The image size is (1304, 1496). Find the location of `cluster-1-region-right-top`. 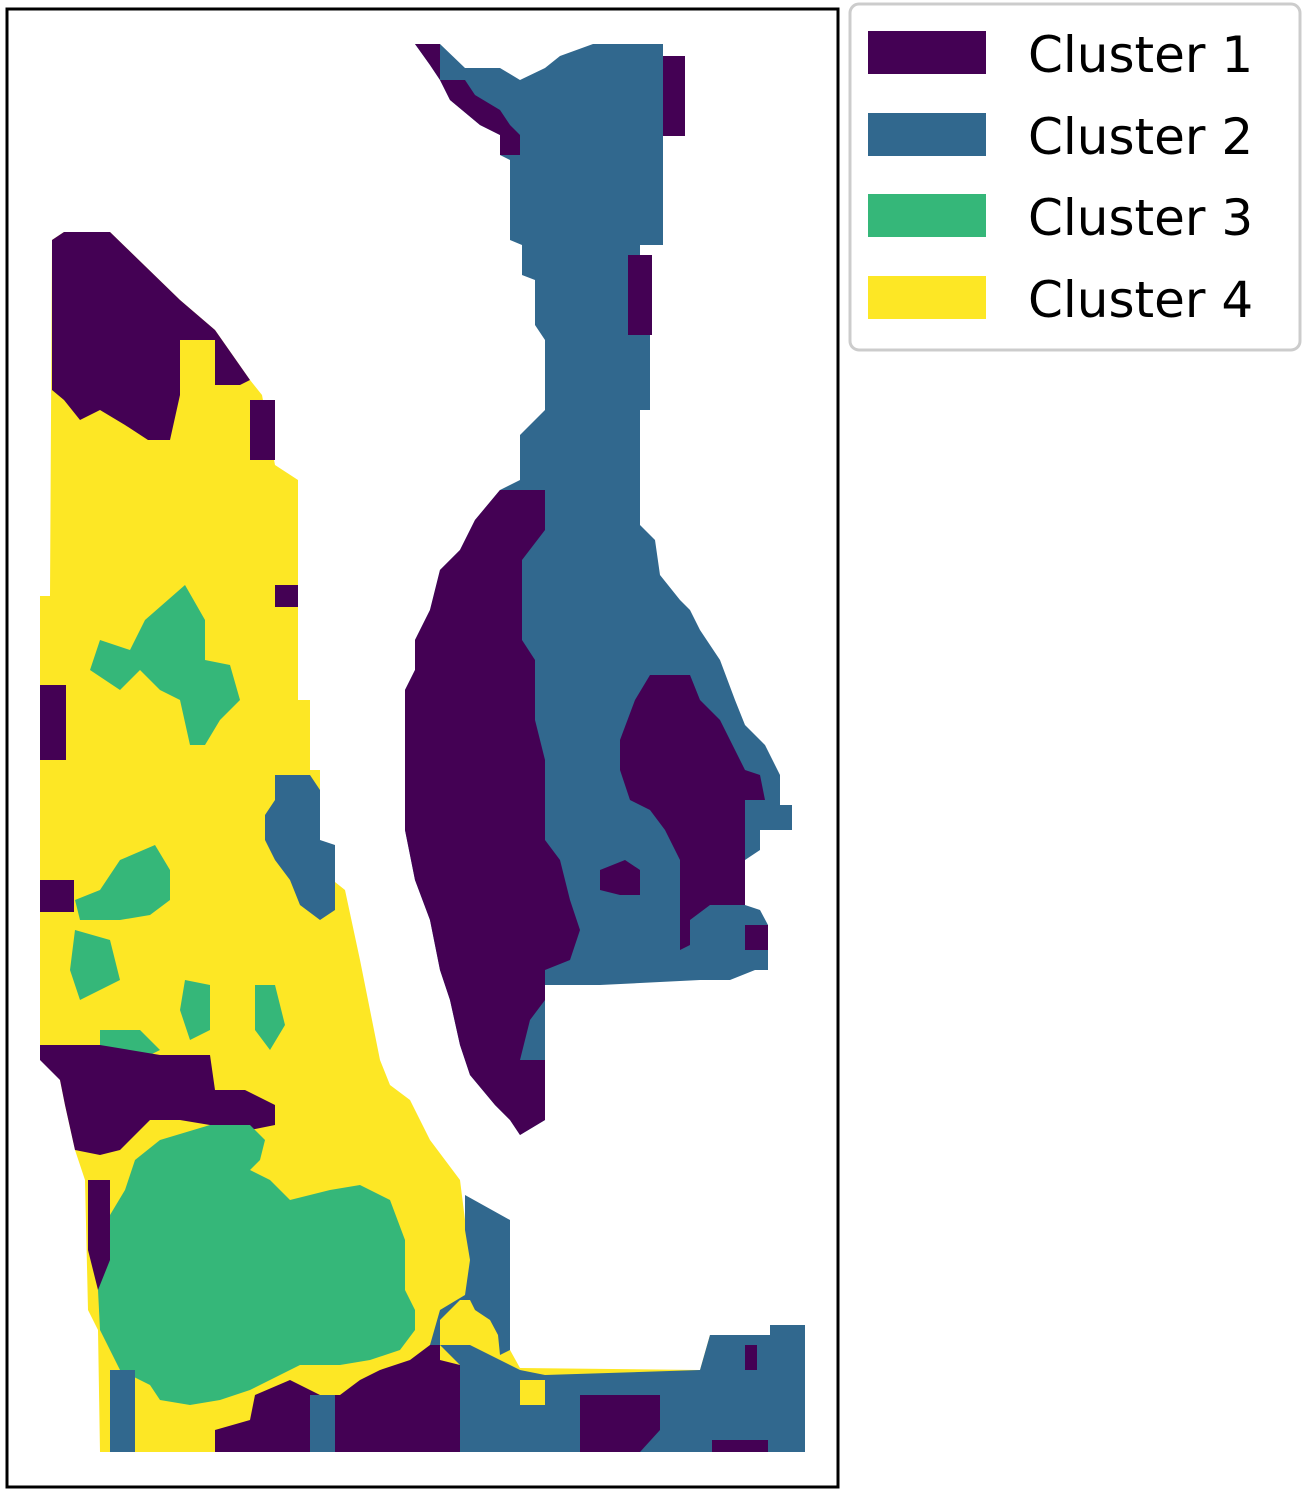

cluster-1-region-right-top is located at coordinates (467, 99).